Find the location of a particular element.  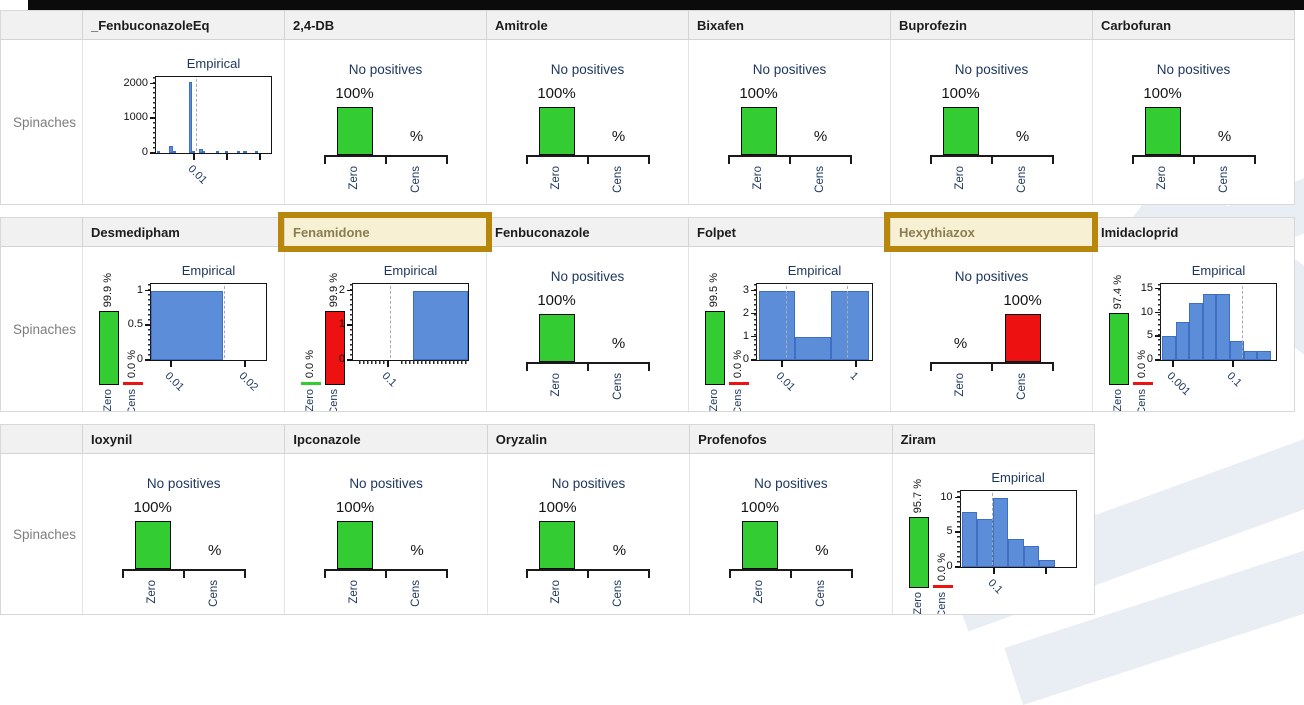

zero-cens-axis: 100% Zero% Cens is located at coordinates (790, 553).